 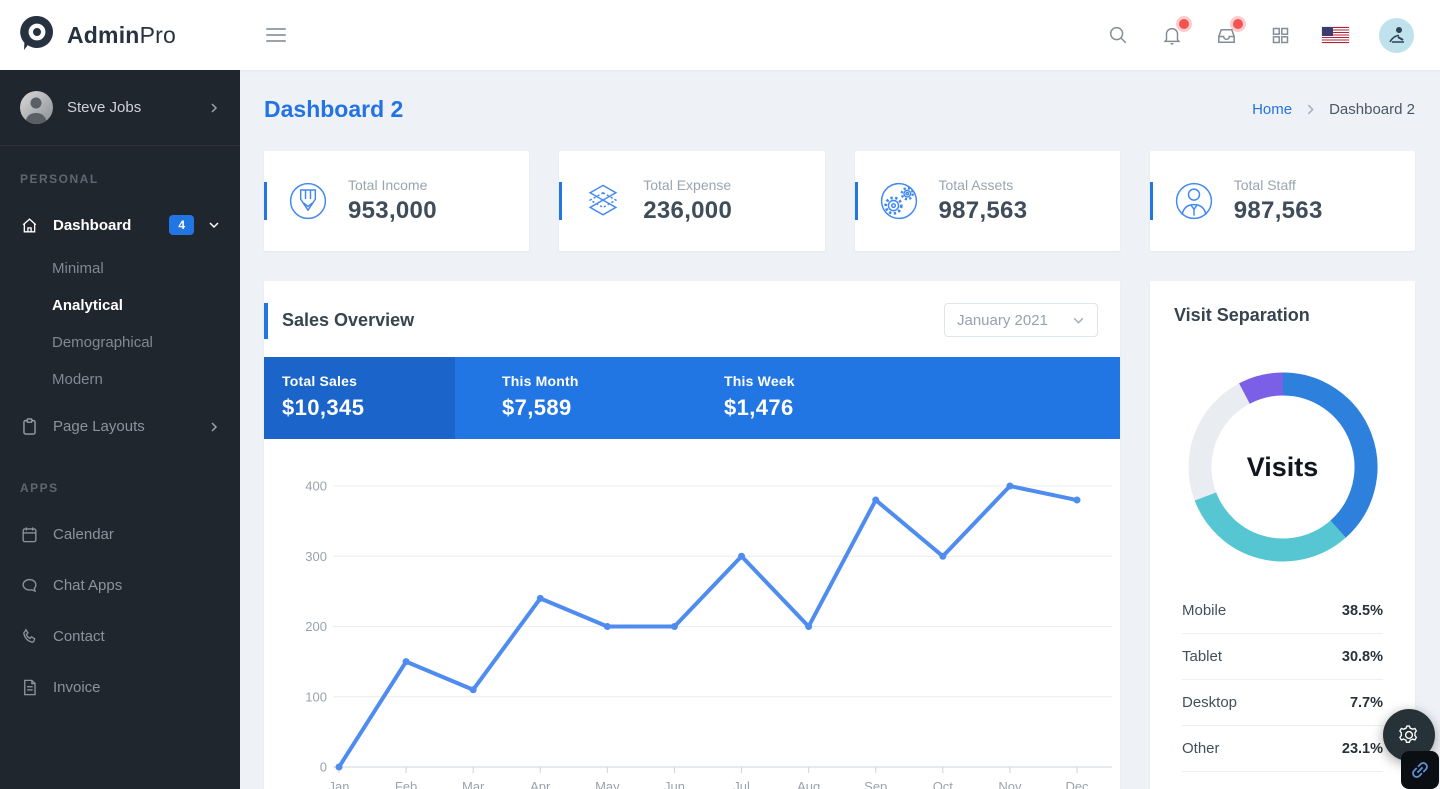 I want to click on breadcrumb: Home Dashboard 2, so click(x=1333, y=109).